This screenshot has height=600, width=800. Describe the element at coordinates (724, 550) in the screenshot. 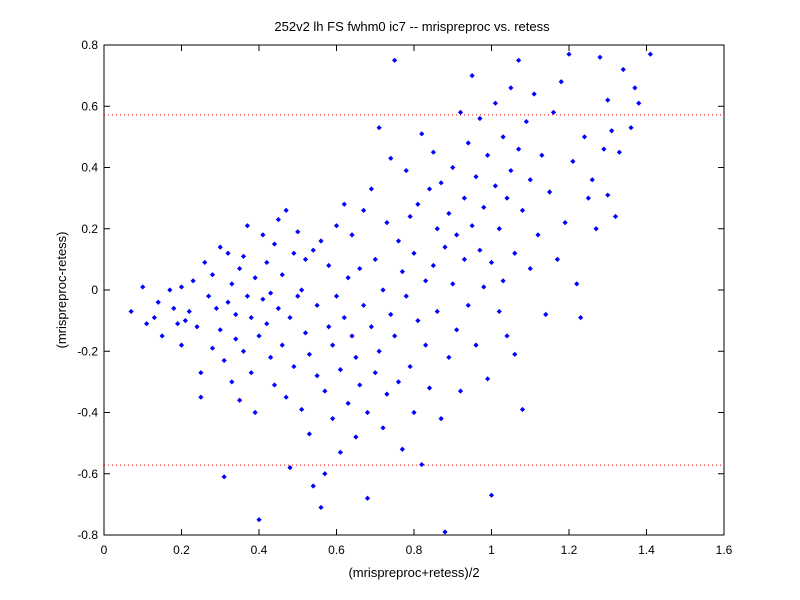

I see `x-tick-label: 1.6` at that location.